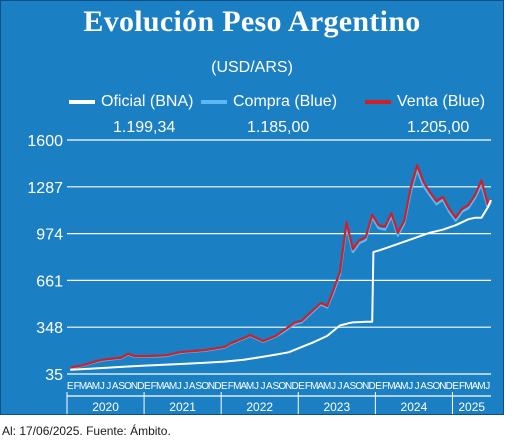 The image size is (520, 441). I want to click on x-year-label: 2024, so click(414, 407).